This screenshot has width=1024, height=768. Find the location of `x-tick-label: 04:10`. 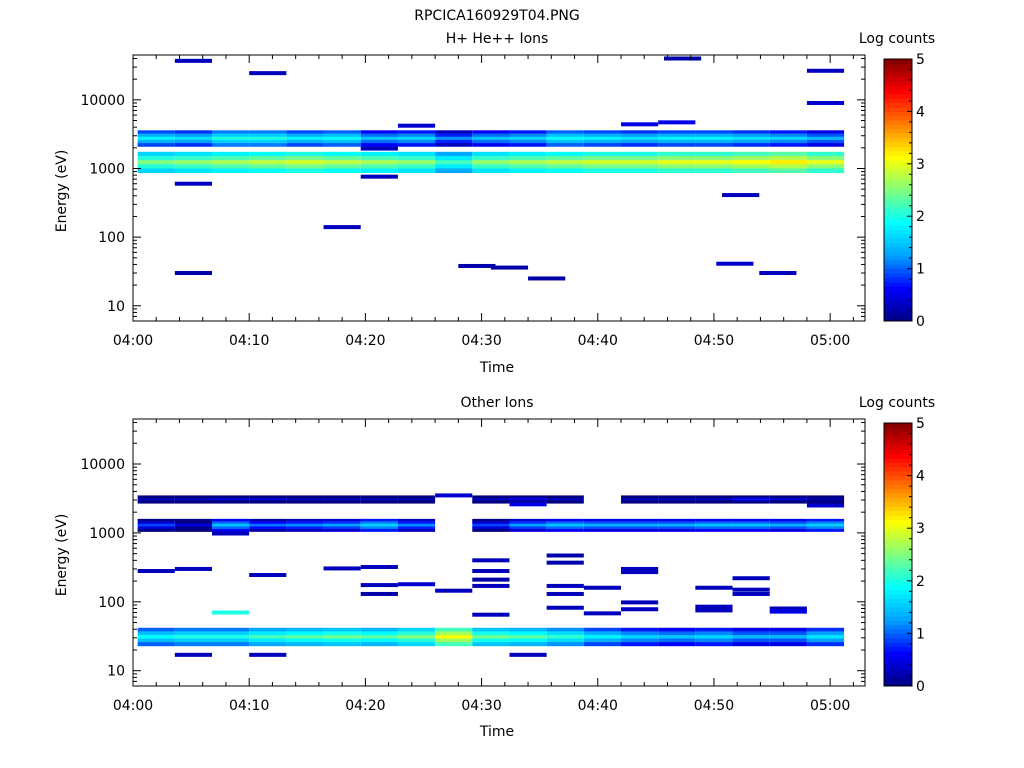

x-tick-label: 04:10 is located at coordinates (249, 341).